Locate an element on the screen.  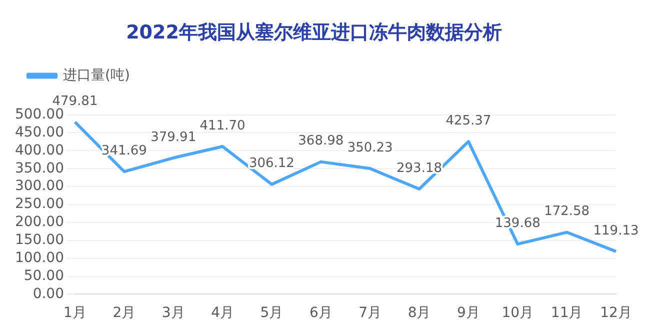
y-tick-label: 150.00 is located at coordinates (39, 240).